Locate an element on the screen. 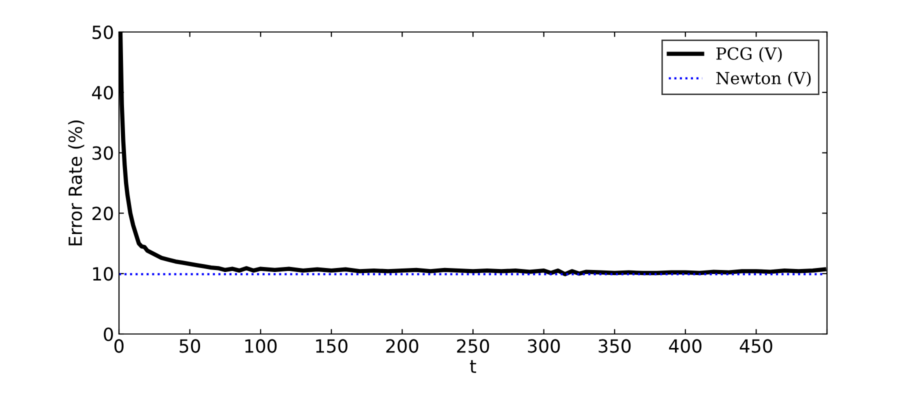  y-axis-title: Error Rate (%) is located at coordinates (76, 183).